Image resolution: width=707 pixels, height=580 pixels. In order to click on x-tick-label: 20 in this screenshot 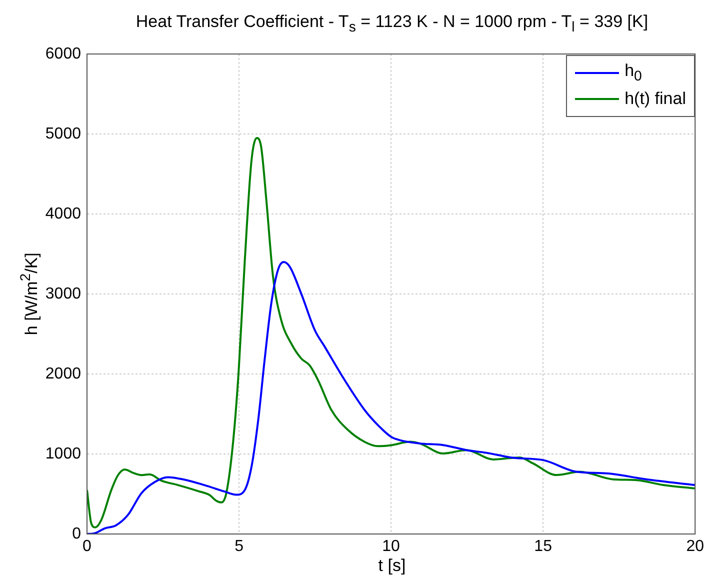, I will do `click(695, 547)`.